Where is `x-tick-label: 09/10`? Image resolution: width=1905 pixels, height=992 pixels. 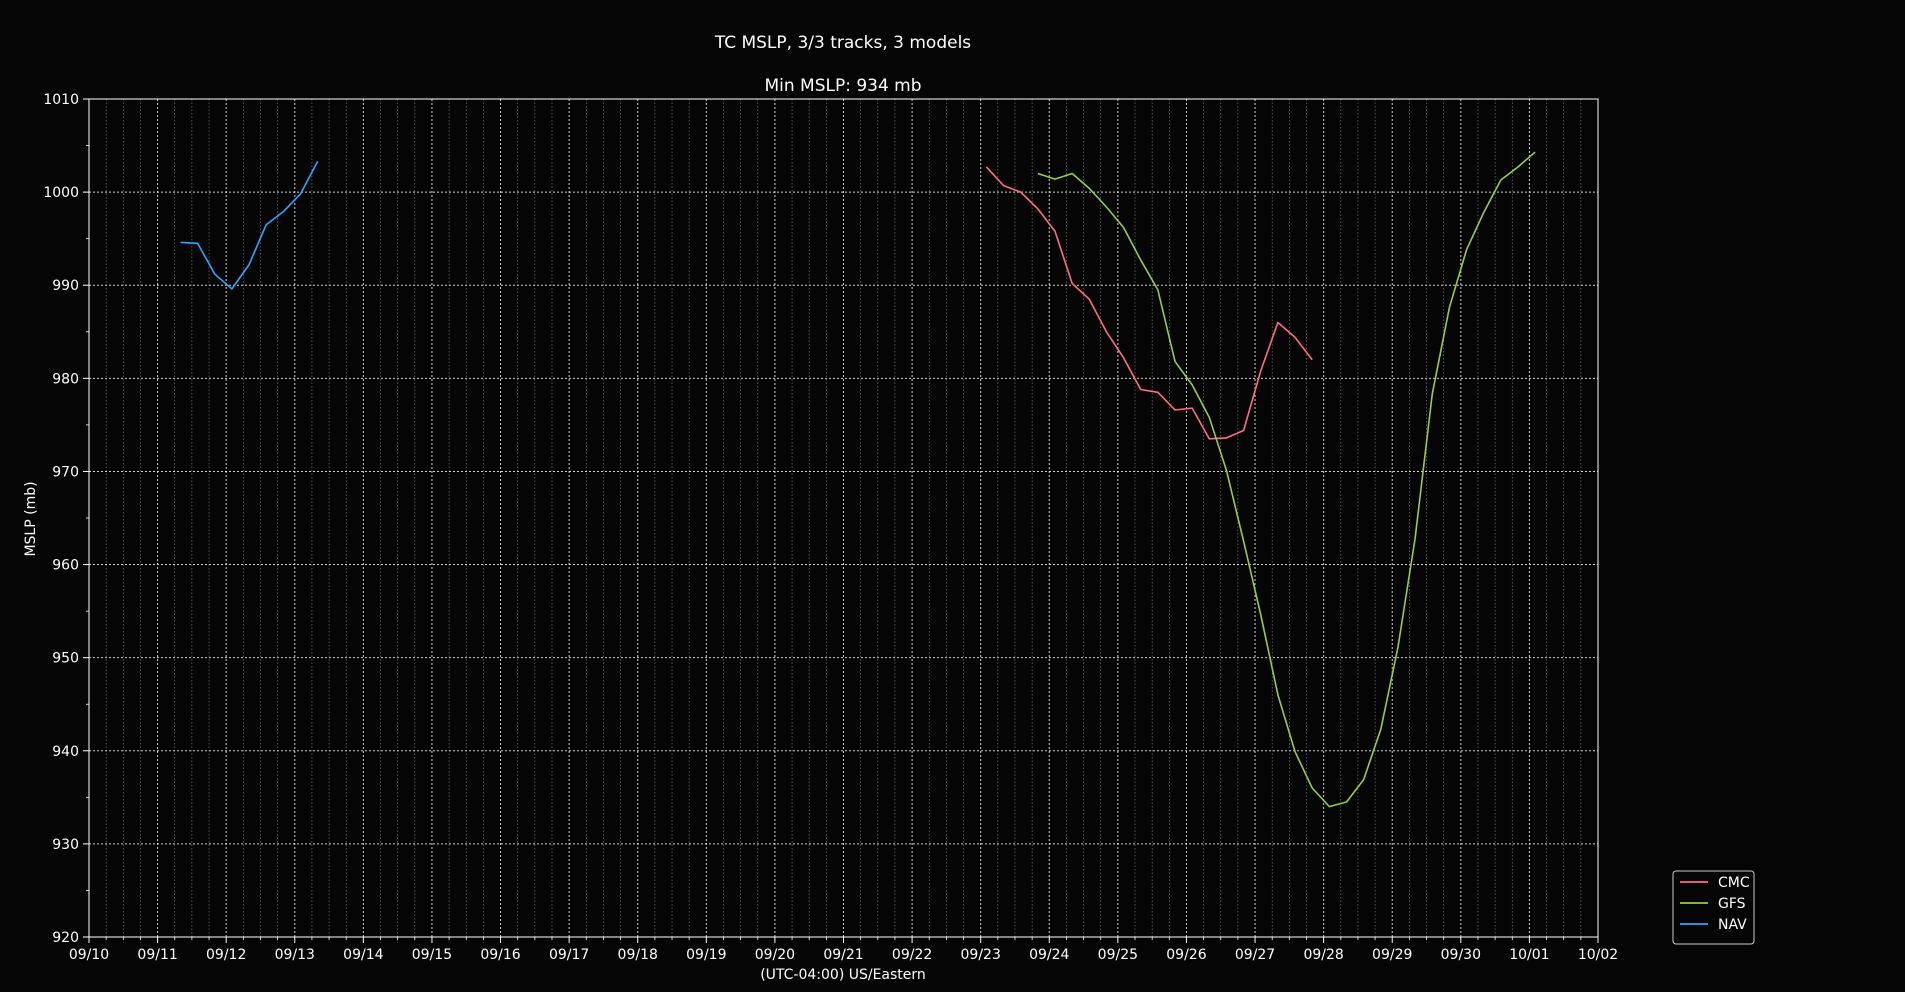
x-tick-label: 09/10 is located at coordinates (89, 955).